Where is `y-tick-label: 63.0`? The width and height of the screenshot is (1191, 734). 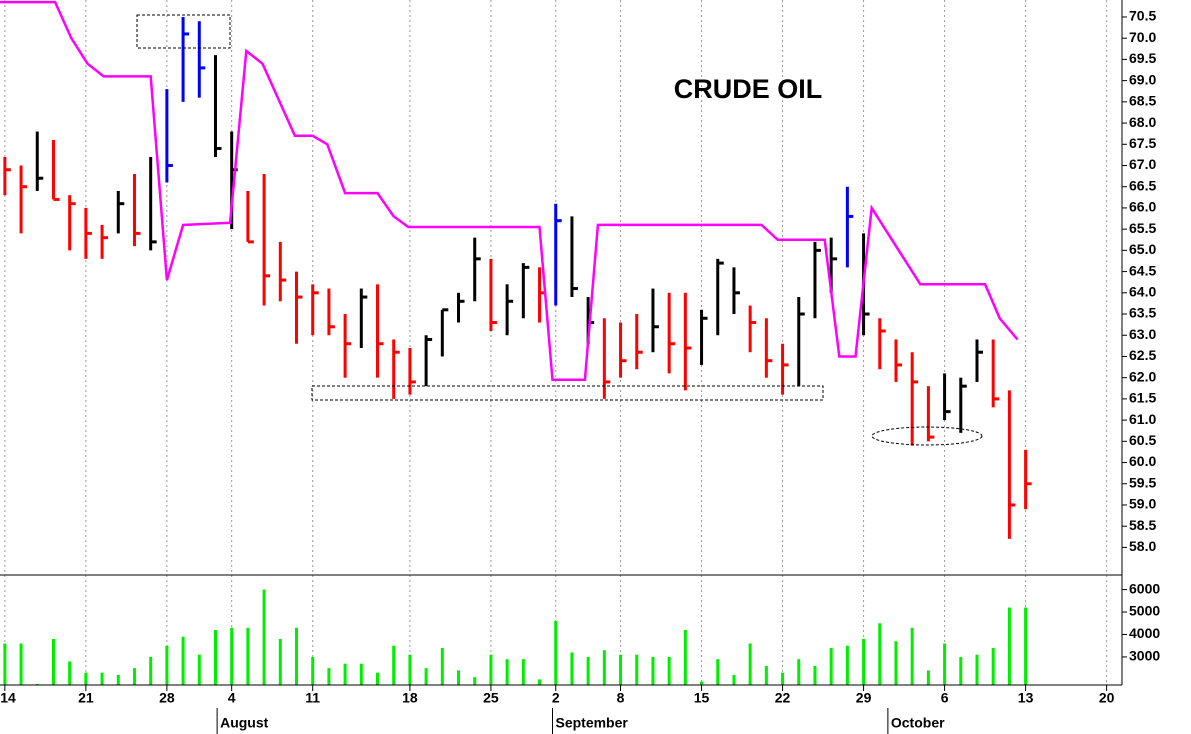 y-tick-label: 63.0 is located at coordinates (1142, 334).